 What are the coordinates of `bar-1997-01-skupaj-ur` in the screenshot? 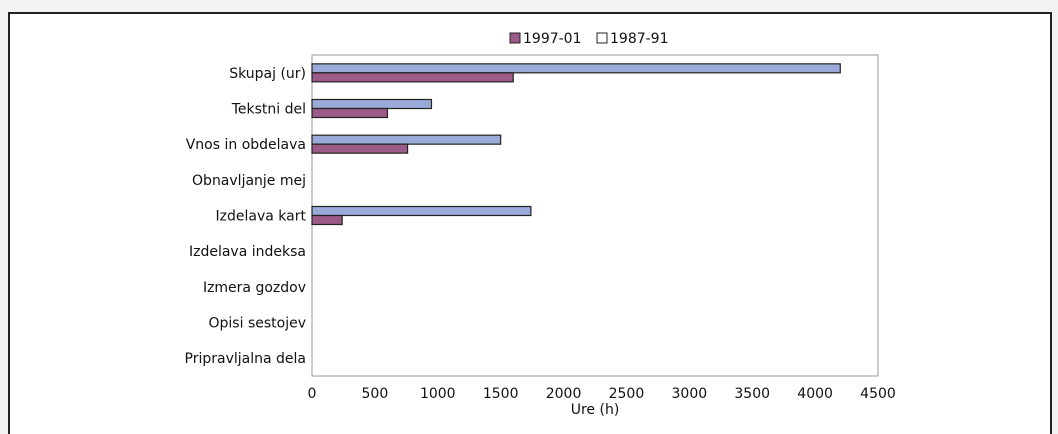 It's located at (412, 77).